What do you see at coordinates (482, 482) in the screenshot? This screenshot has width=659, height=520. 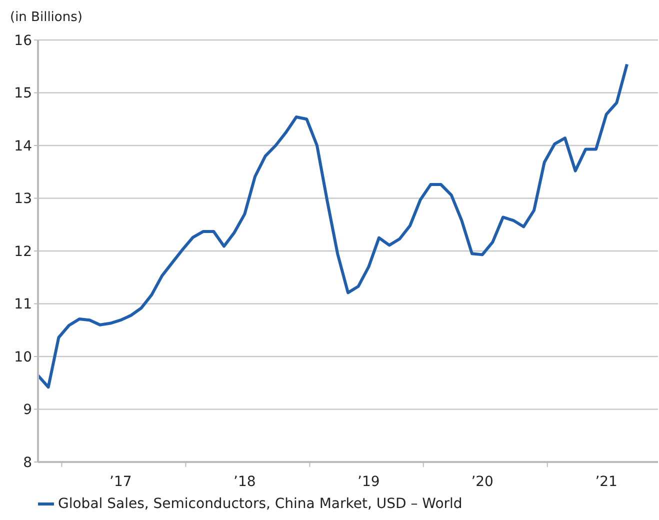 I see `x-tick-label: ’20` at bounding box center [482, 482].